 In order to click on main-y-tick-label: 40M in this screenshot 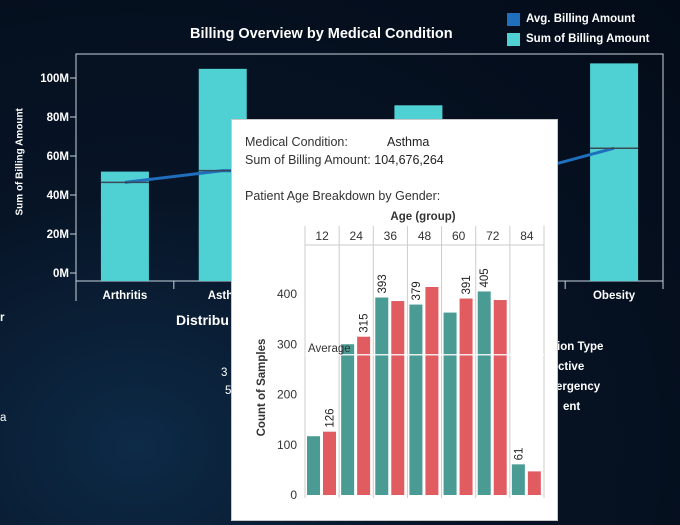, I will do `click(58, 196)`.